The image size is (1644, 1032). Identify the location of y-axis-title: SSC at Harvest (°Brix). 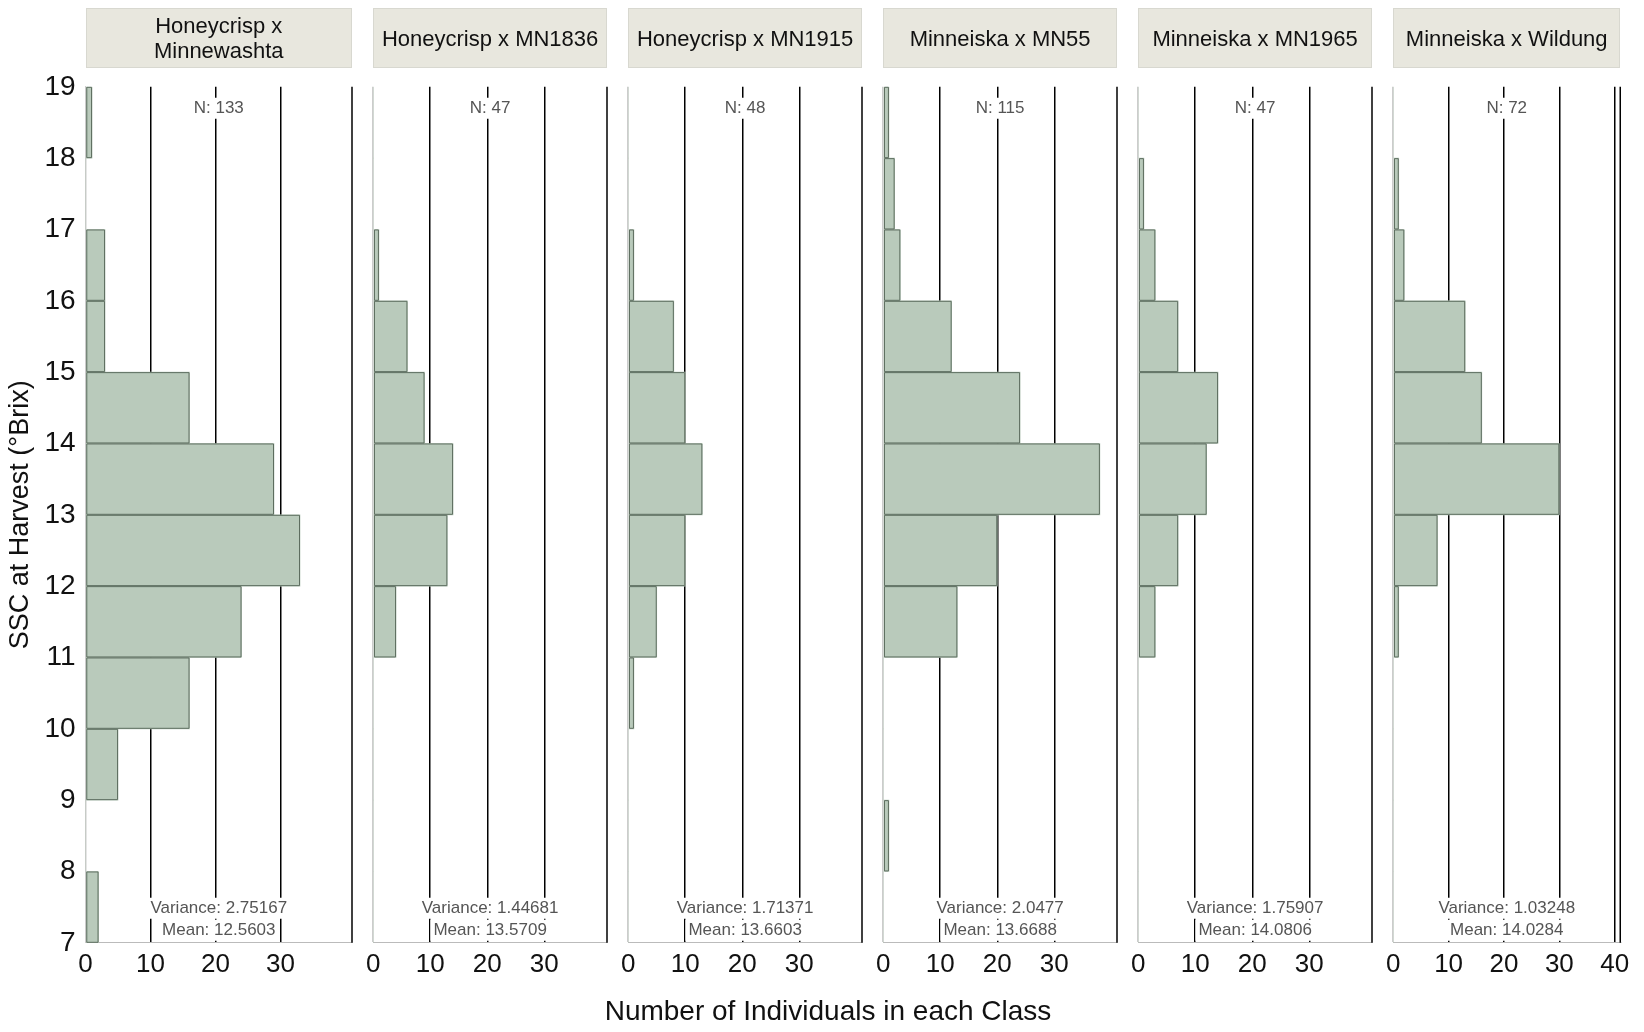
(18, 515).